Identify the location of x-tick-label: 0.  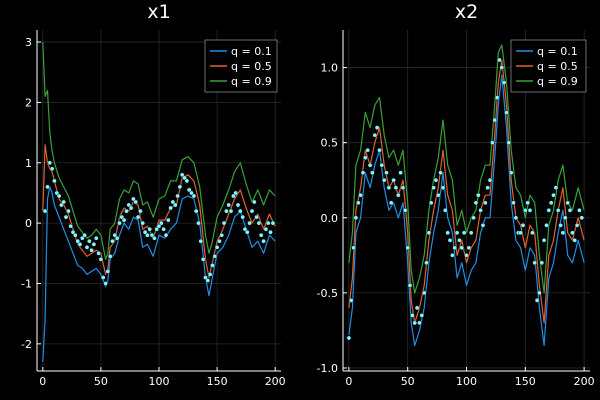
(42, 381).